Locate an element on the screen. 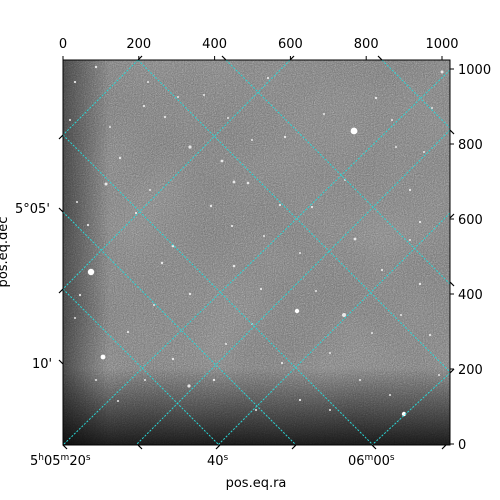  dec-tick-label: 5°05' is located at coordinates (32, 209).